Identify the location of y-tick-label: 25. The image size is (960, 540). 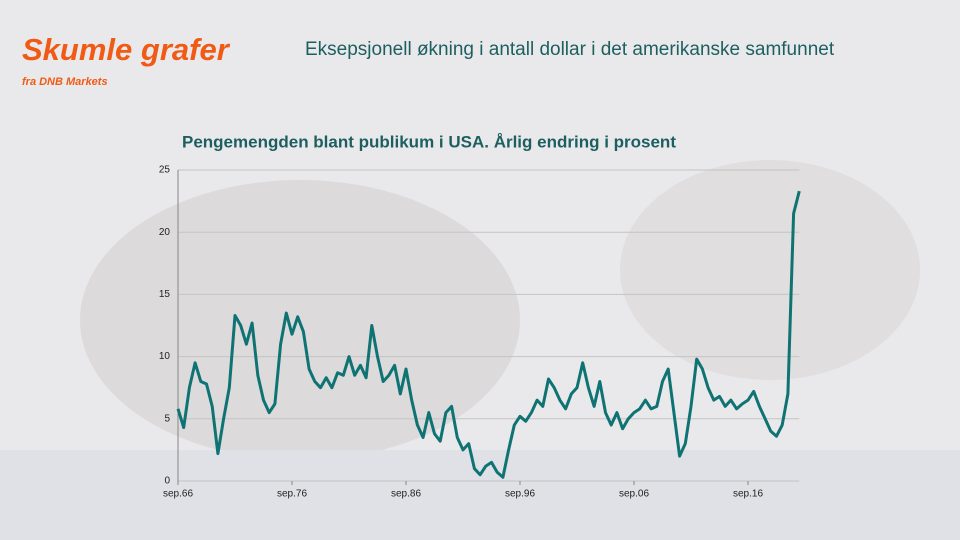
(165, 170).